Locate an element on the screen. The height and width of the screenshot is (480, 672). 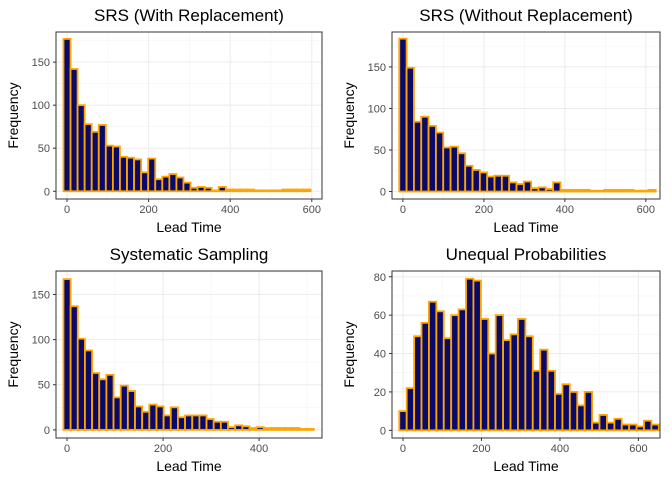
y-tick-label: 150 is located at coordinates (377, 68).